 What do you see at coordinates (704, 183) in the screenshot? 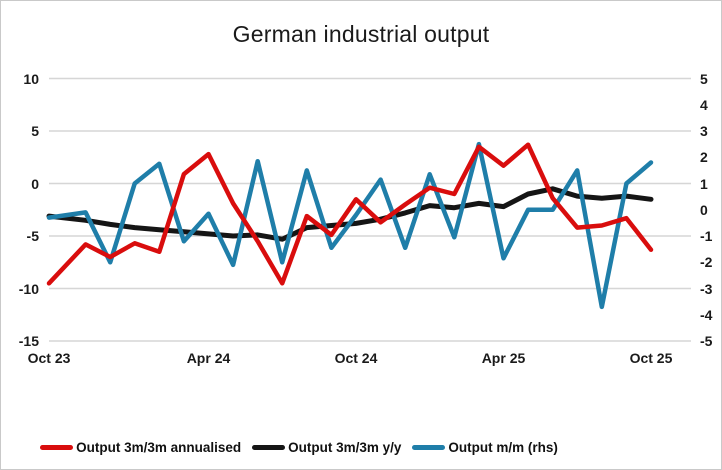
I see `right-axis-label-1: 1` at bounding box center [704, 183].